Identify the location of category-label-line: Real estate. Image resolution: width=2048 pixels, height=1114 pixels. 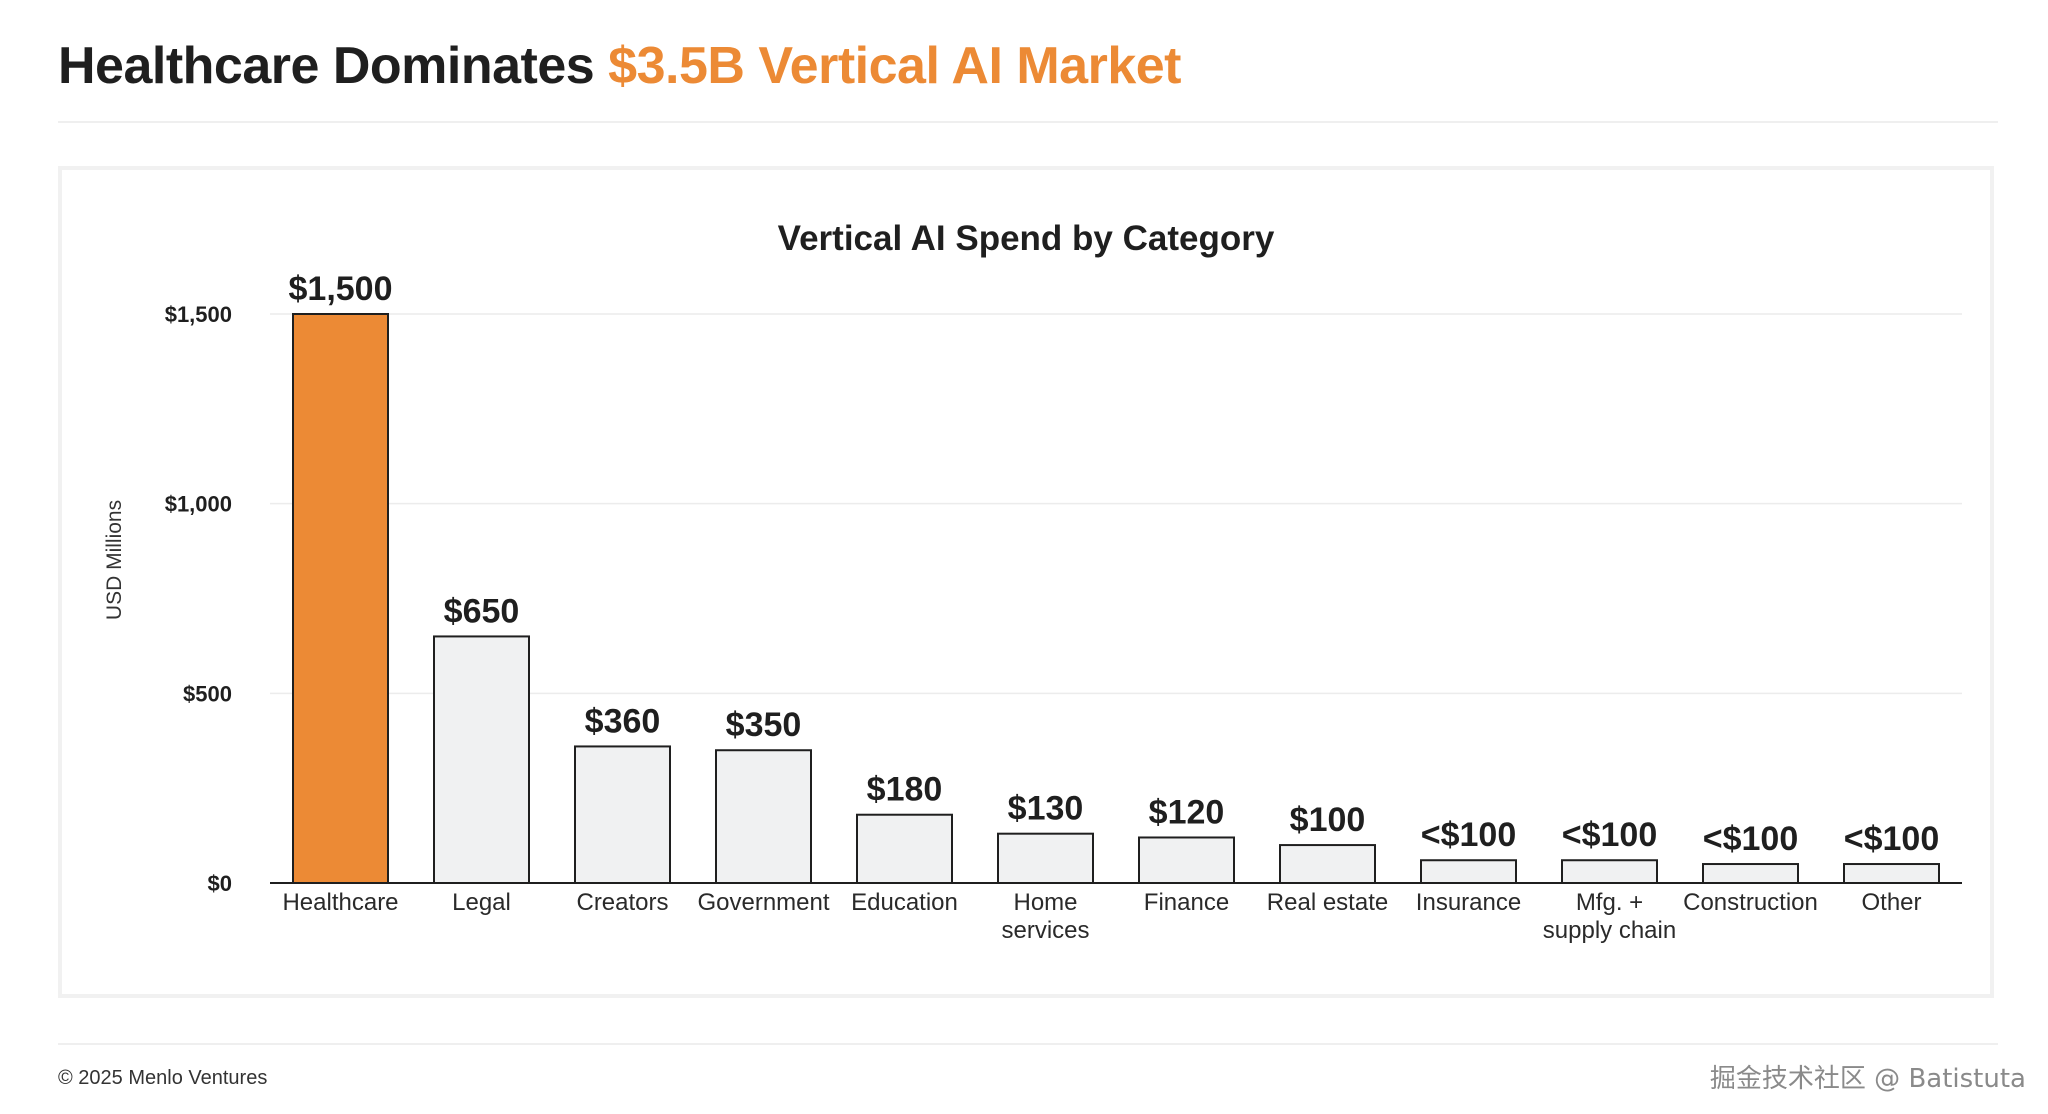
(1327, 902).